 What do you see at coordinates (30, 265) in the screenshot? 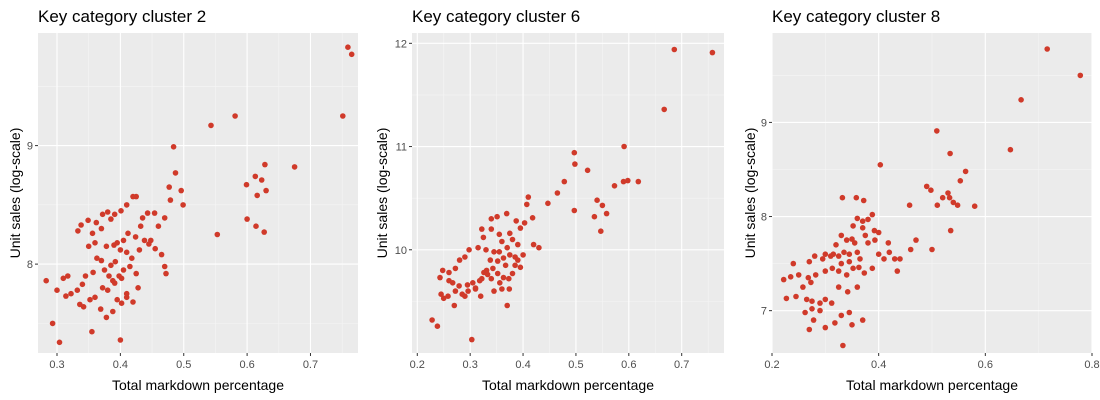
I see `y-tick-label: 8` at bounding box center [30, 265].